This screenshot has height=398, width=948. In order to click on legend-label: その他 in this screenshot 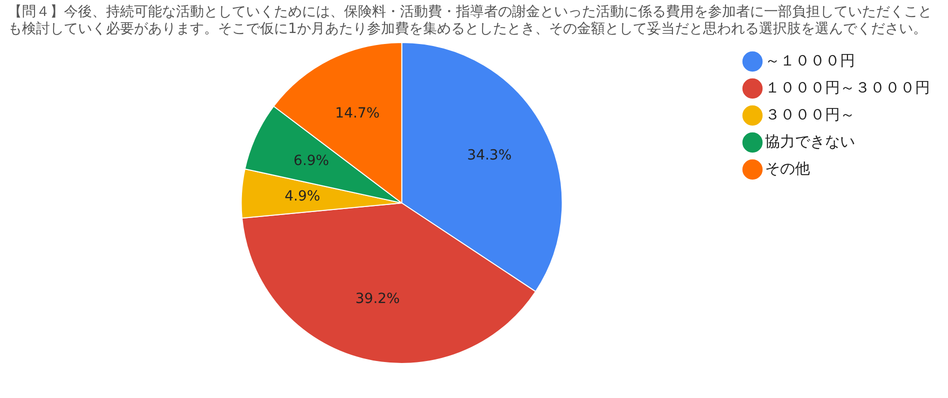, I will do `click(787, 168)`.